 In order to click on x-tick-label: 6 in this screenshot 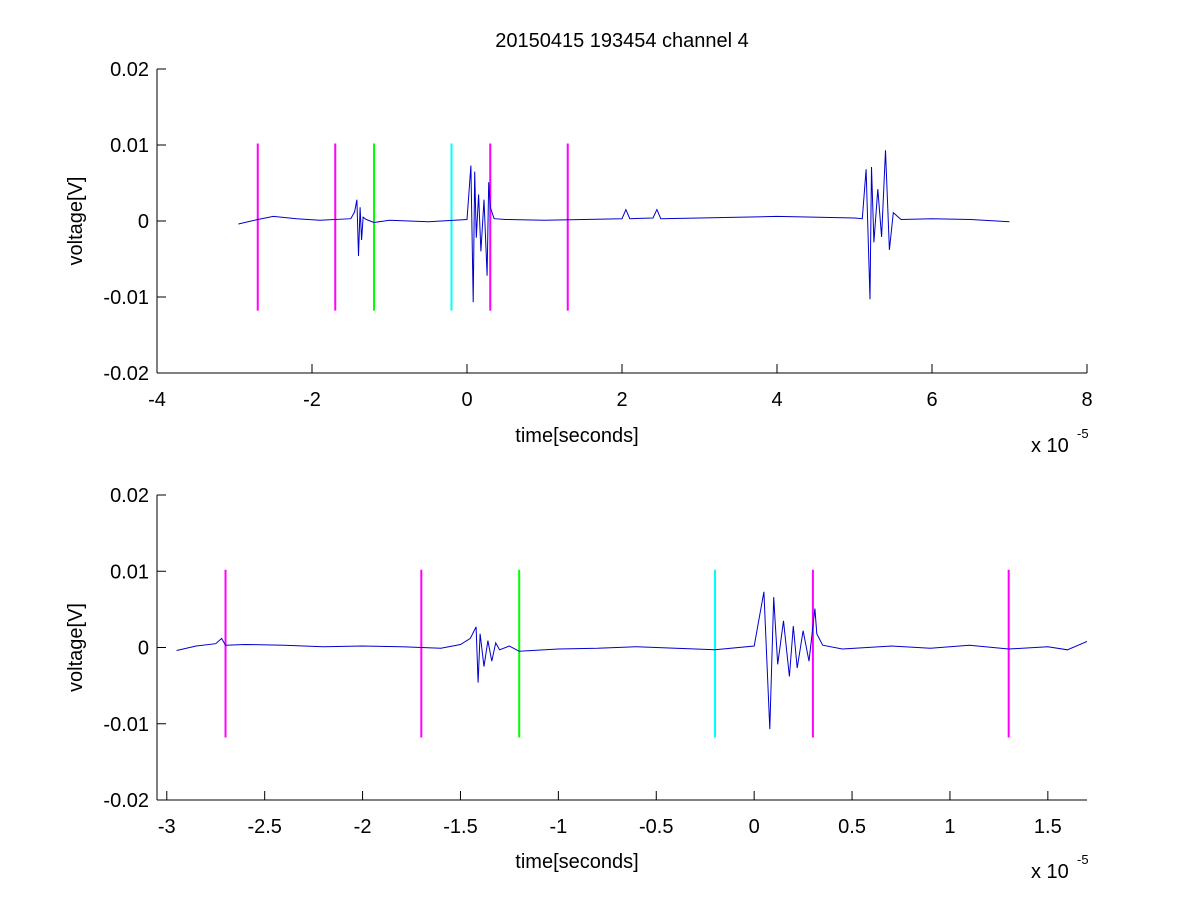, I will do `click(931, 400)`.